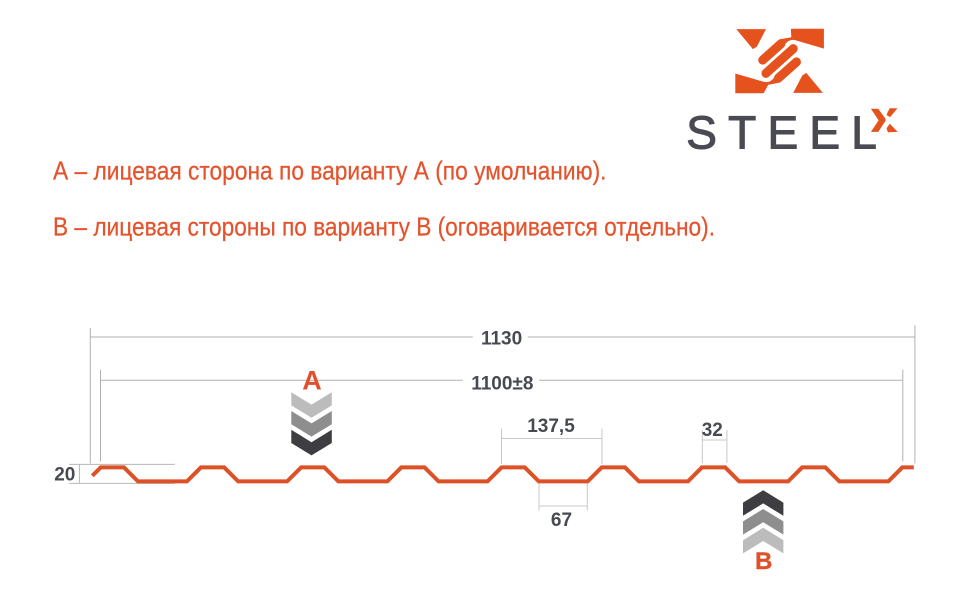 The width and height of the screenshot is (970, 597). What do you see at coordinates (712, 430) in the screenshot?
I see `svg-text: 32` at bounding box center [712, 430].